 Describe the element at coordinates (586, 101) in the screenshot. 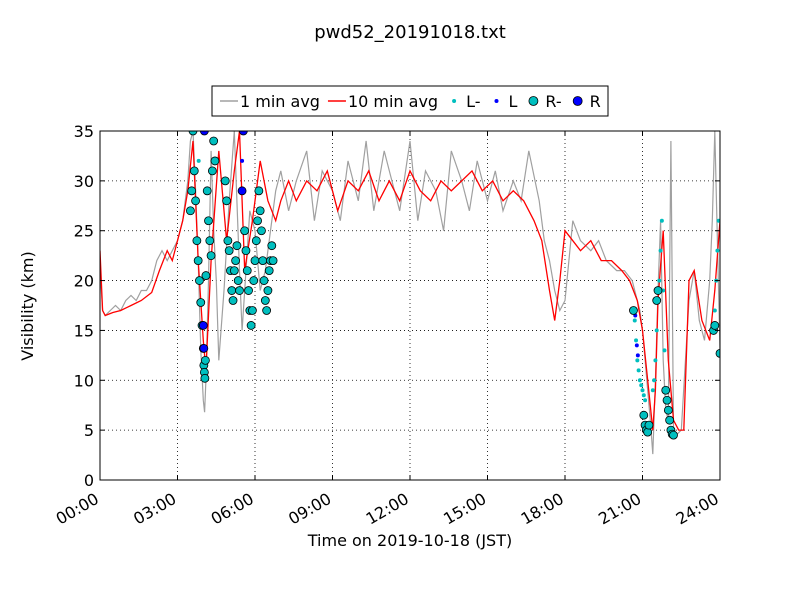

I see `legend-item: R` at that location.